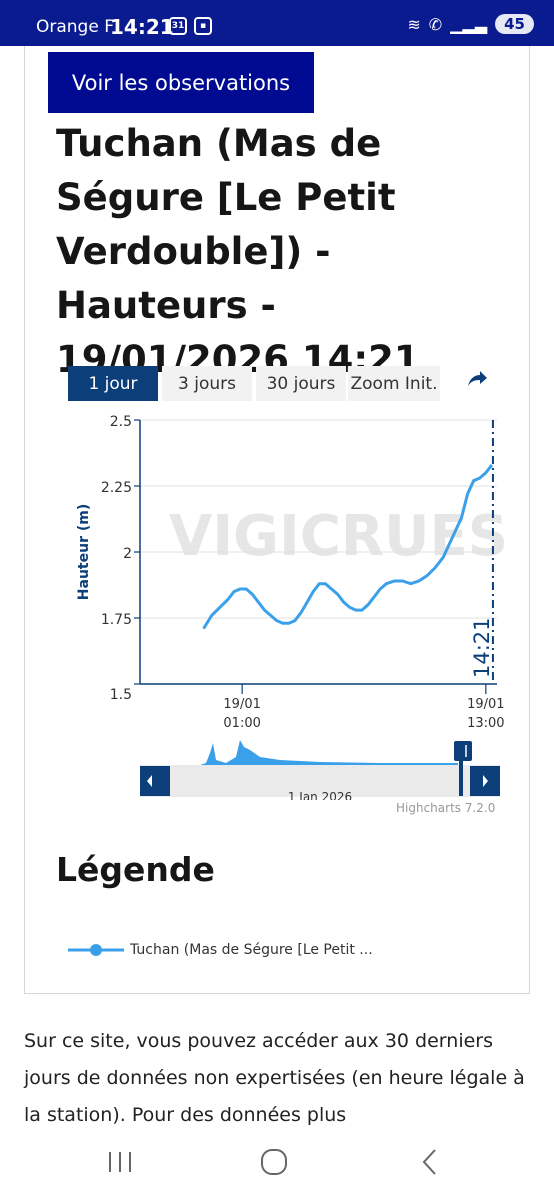 The height and width of the screenshot is (1200, 554). I want to click on screenshot-icon: ▪, so click(203, 26).